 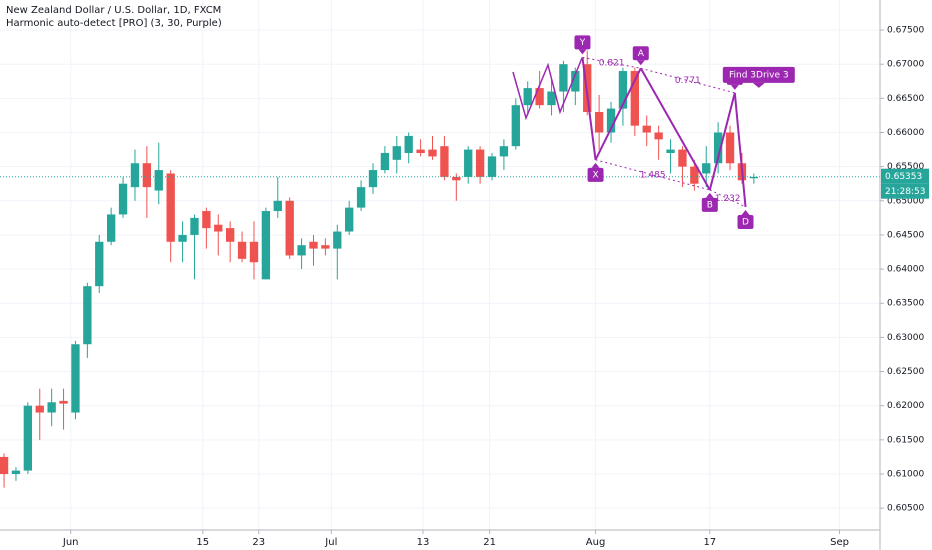 What do you see at coordinates (653, 175) in the screenshot?
I see `ratio-label: 1.485` at bounding box center [653, 175].